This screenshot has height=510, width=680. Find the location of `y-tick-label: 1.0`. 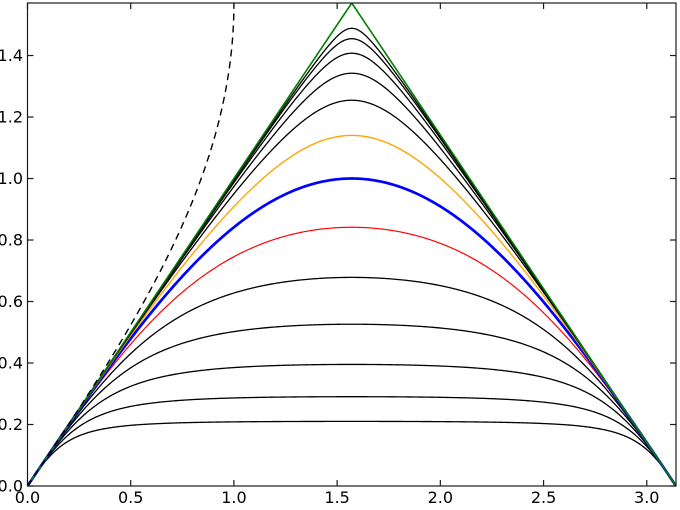

y-tick-label: 1.0 is located at coordinates (11, 178).